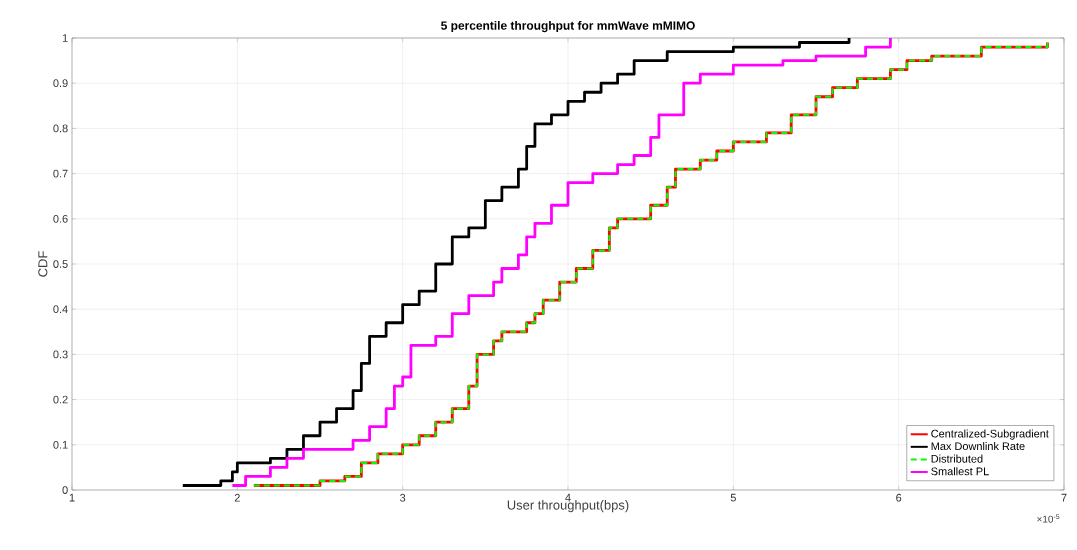 The height and width of the screenshot is (550, 1077). Describe the element at coordinates (43, 264) in the screenshot. I see `y-axis-title: CDF` at that location.